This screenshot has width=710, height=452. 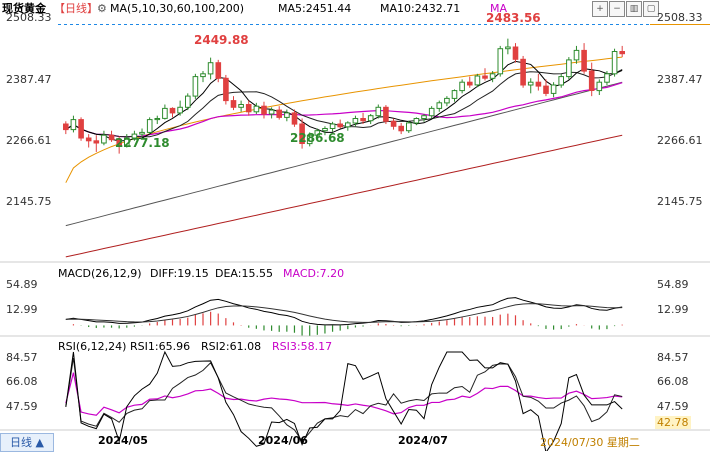 I want to click on rsi-tick-left: 84.57, so click(x=22, y=357).